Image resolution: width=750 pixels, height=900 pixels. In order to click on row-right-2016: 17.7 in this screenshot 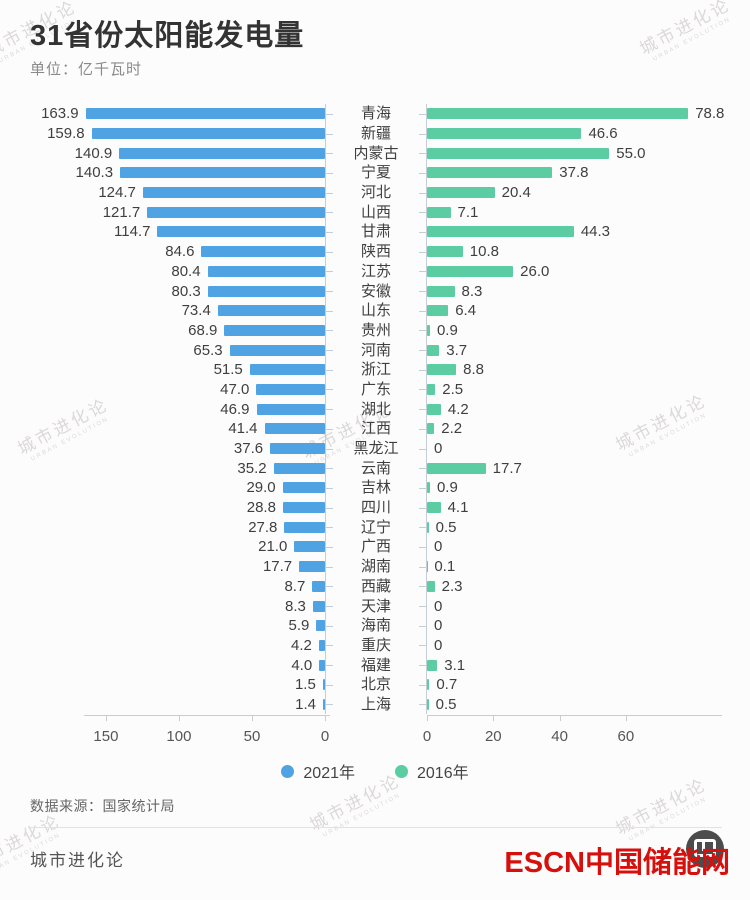, I will do `click(574, 468)`.